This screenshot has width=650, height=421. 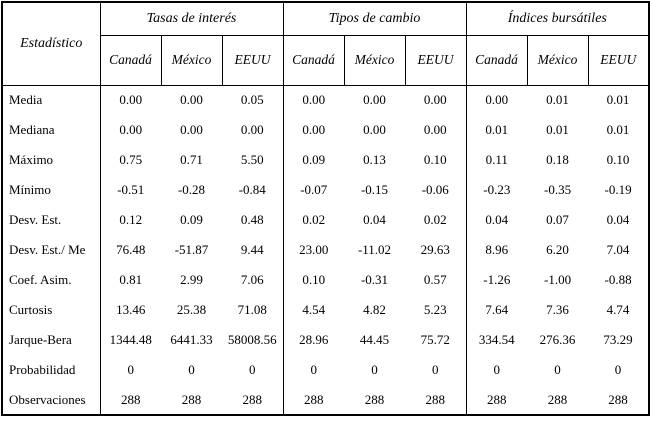 I want to click on value-cell: 0.48, so click(x=252, y=219).